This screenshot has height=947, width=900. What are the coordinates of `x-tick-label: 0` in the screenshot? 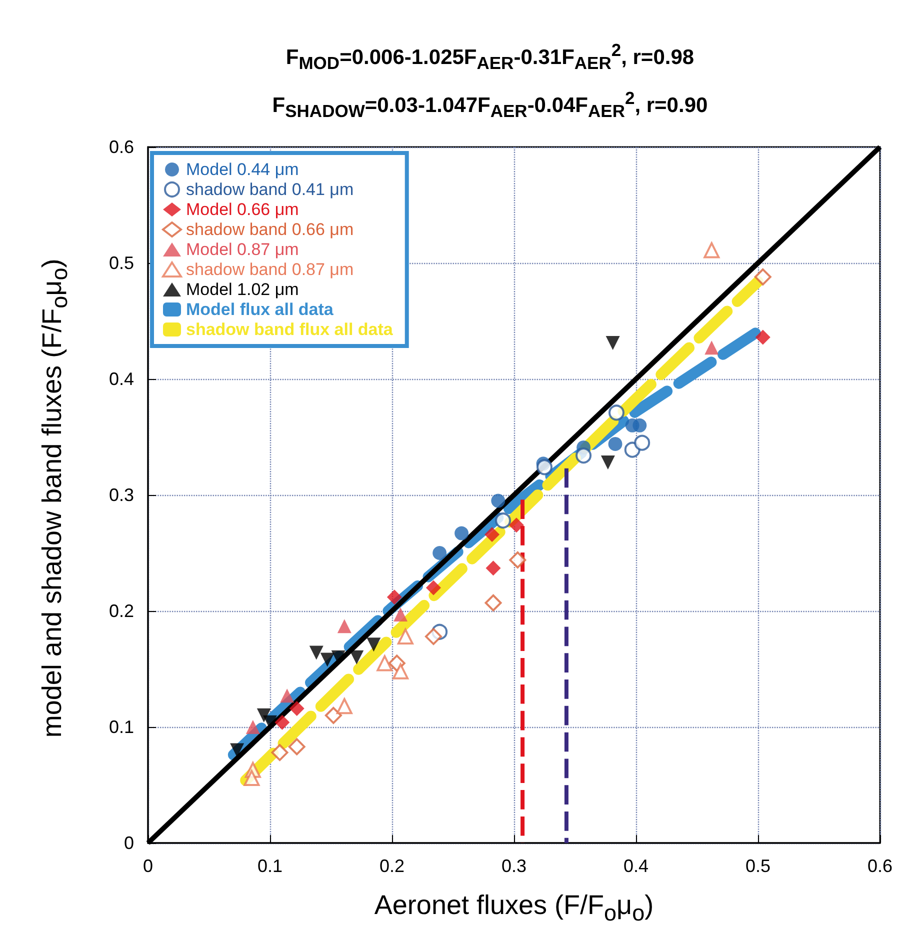 It's located at (148, 866).